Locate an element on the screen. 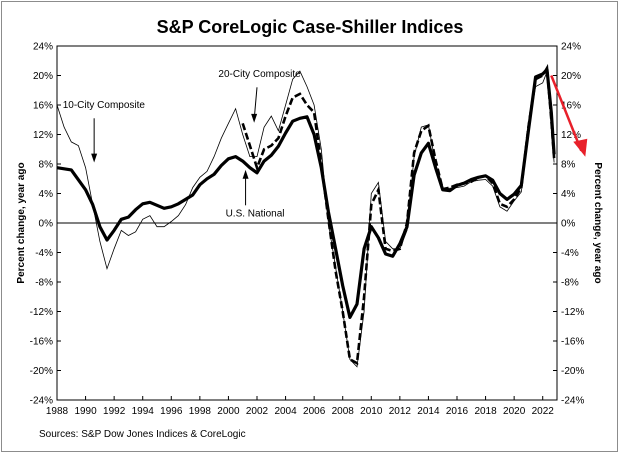 This screenshot has width=621, height=458. y-tick-label-right: 24% is located at coordinates (571, 47).